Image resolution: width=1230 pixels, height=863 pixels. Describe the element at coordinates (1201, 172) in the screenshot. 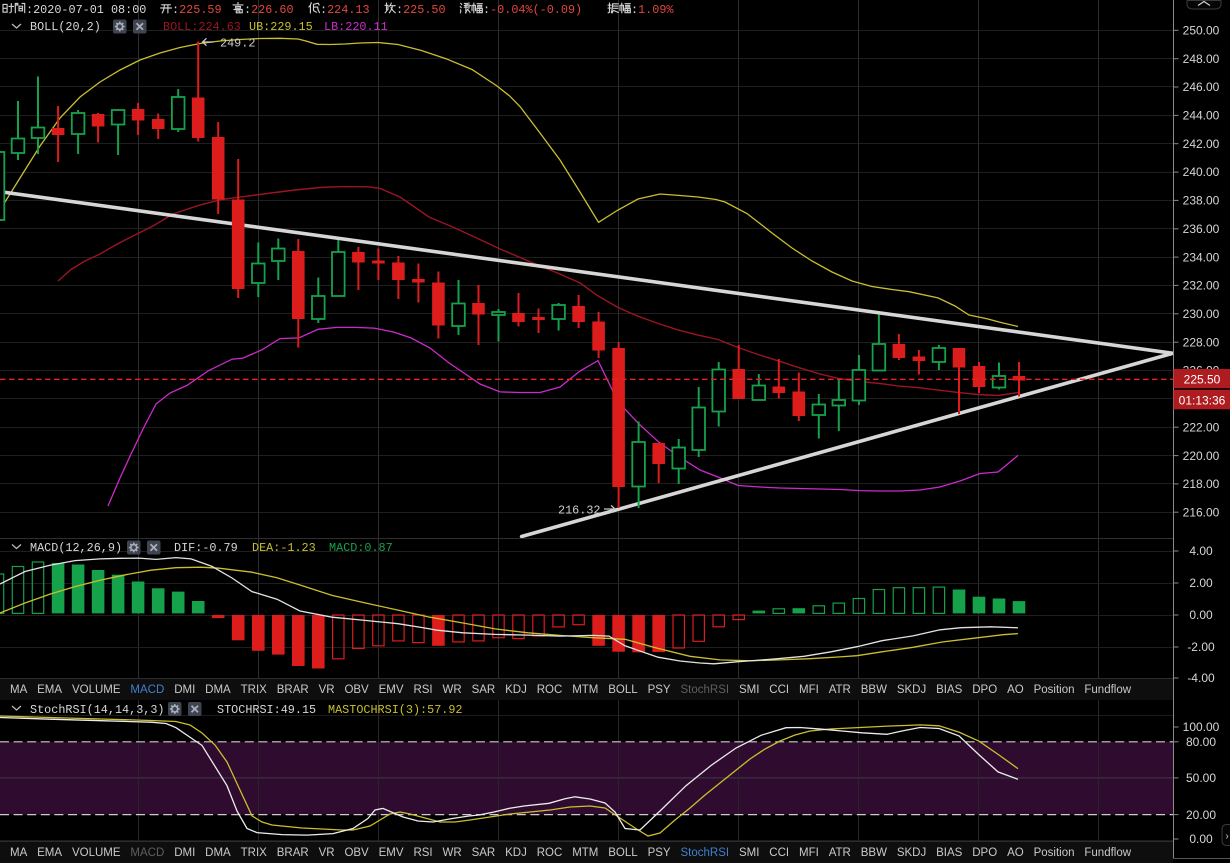

I see `svg-text: 240.00` at that location.